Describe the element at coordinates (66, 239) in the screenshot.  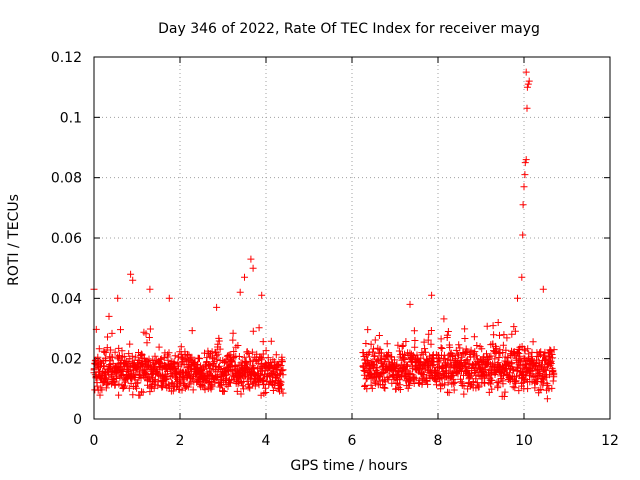
I see `y-tick-label: 0.06` at that location.